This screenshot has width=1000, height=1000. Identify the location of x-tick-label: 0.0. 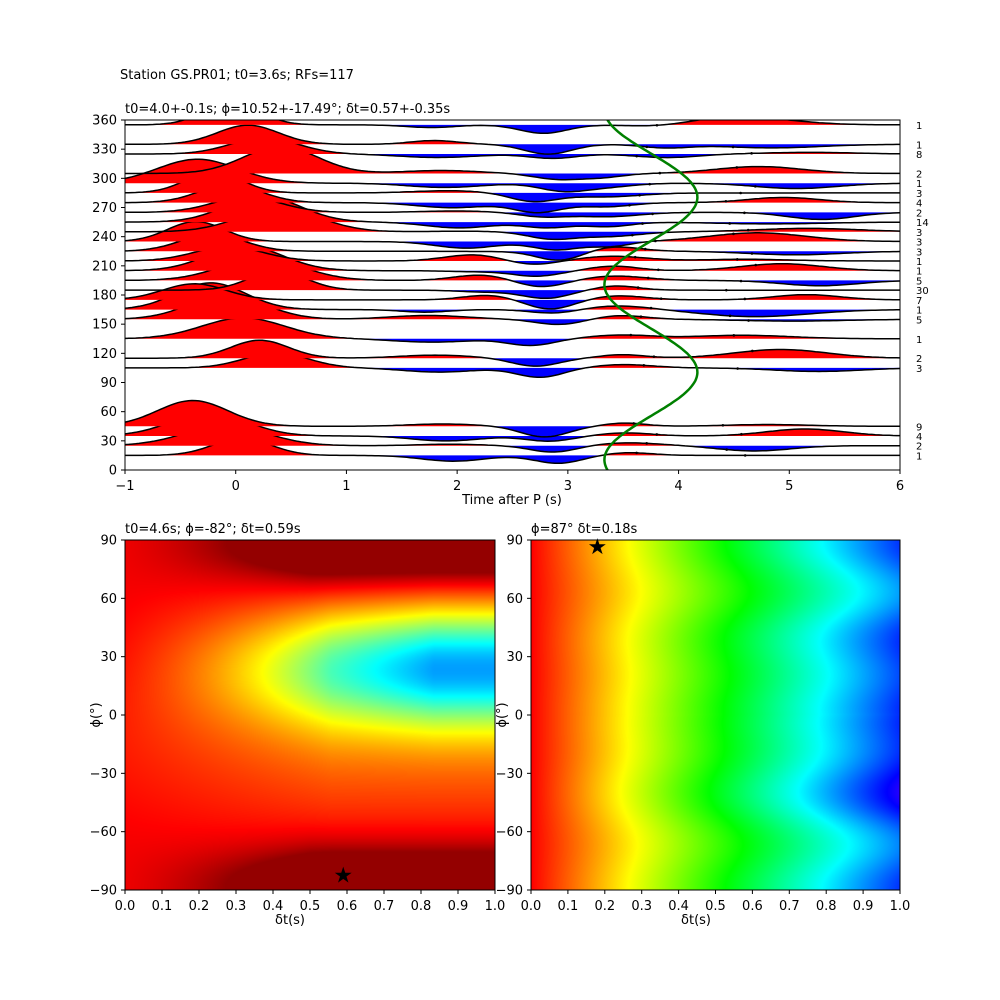
(125, 906).